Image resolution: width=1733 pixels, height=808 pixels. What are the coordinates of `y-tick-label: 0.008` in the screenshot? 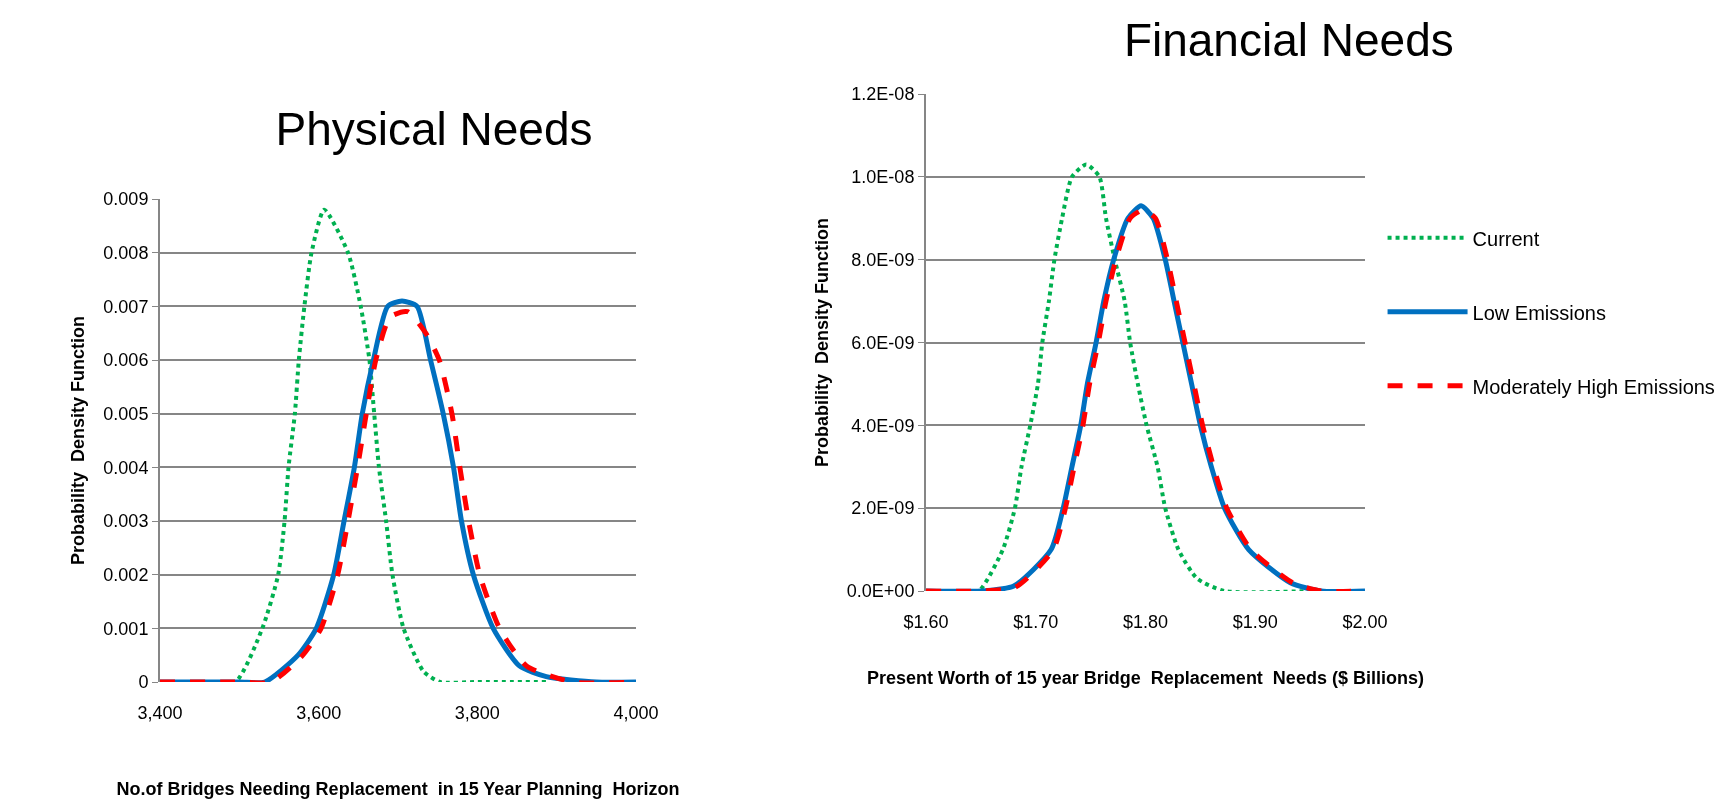 It's located at (126, 252).